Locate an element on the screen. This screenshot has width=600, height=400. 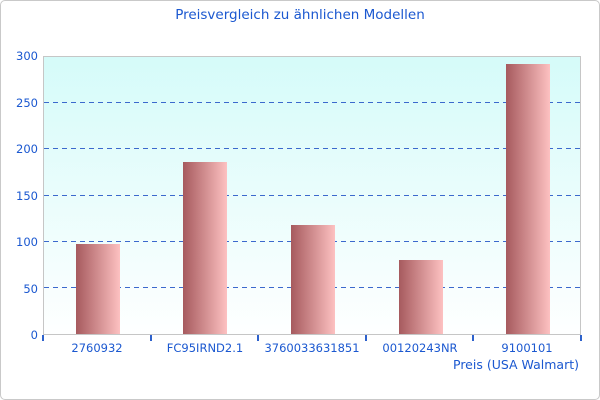
y-tick-label-250: 250 is located at coordinates (27, 103).